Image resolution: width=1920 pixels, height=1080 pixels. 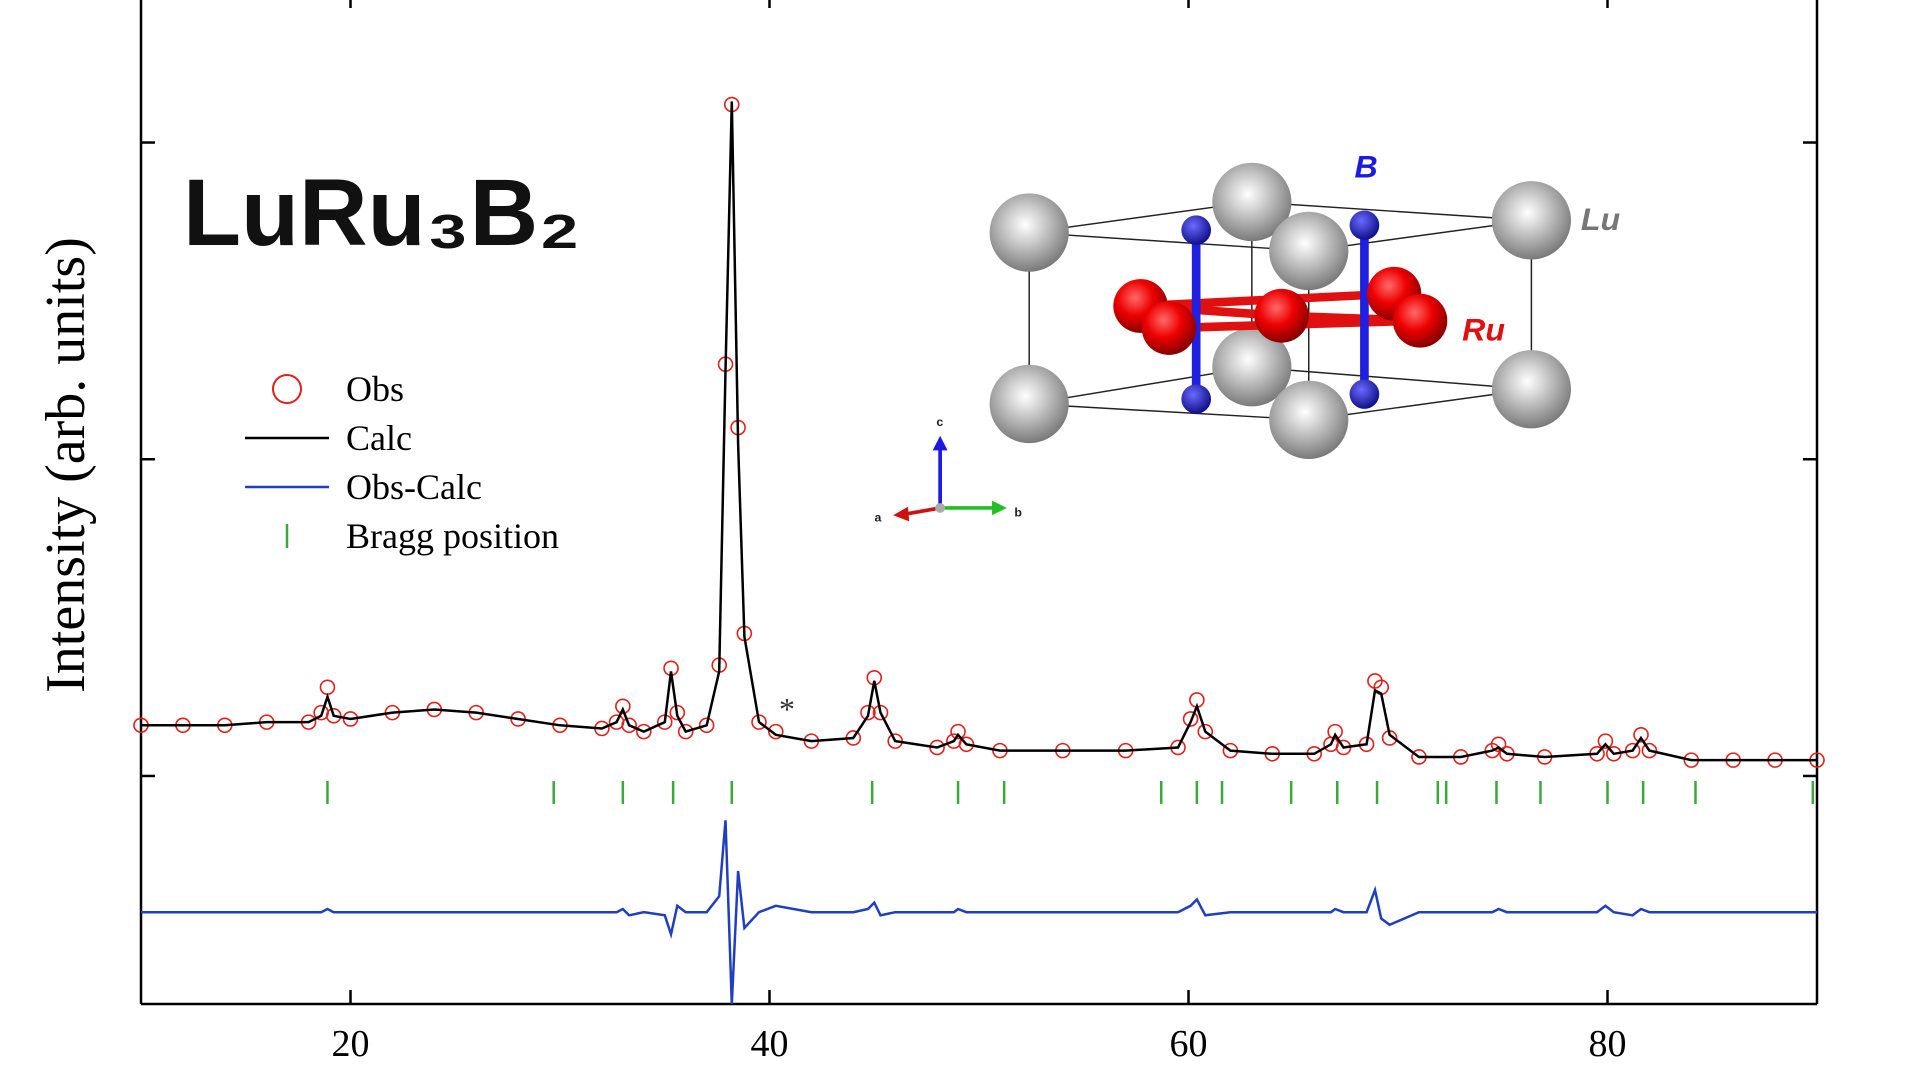 I want to click on inset-label: Ru, so click(x=1483, y=329).